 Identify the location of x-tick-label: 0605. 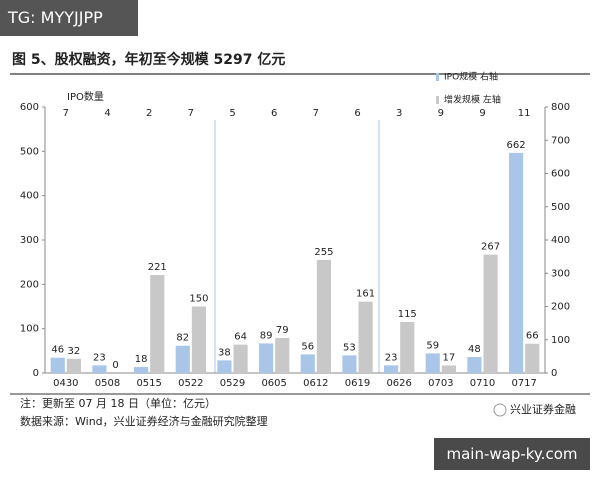
(273, 383).